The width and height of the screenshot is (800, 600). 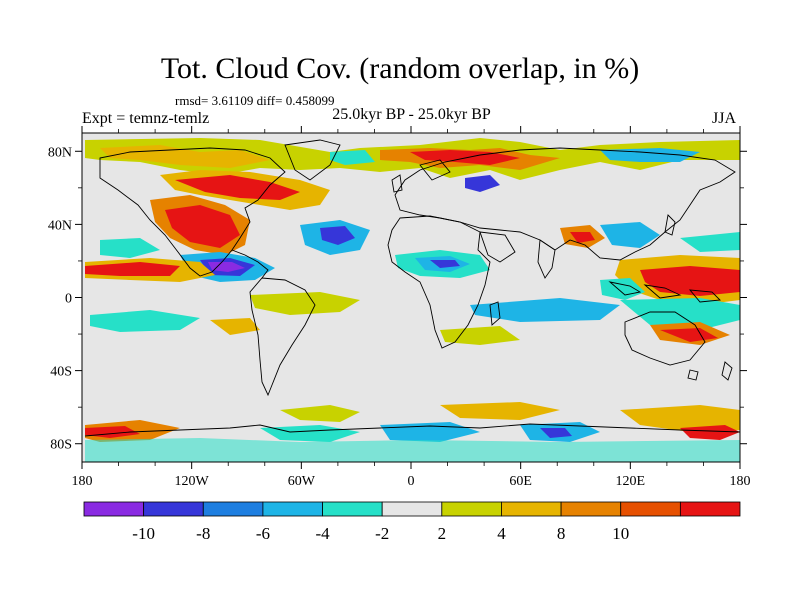 I want to click on x-tick-label: 0, so click(x=411, y=481).